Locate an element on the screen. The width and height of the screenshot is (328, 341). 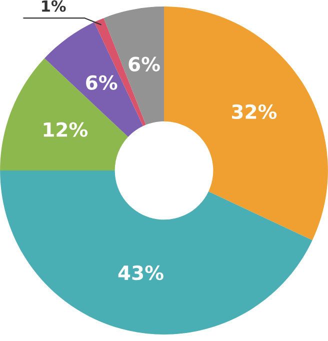
data-label: 43% is located at coordinates (141, 272).